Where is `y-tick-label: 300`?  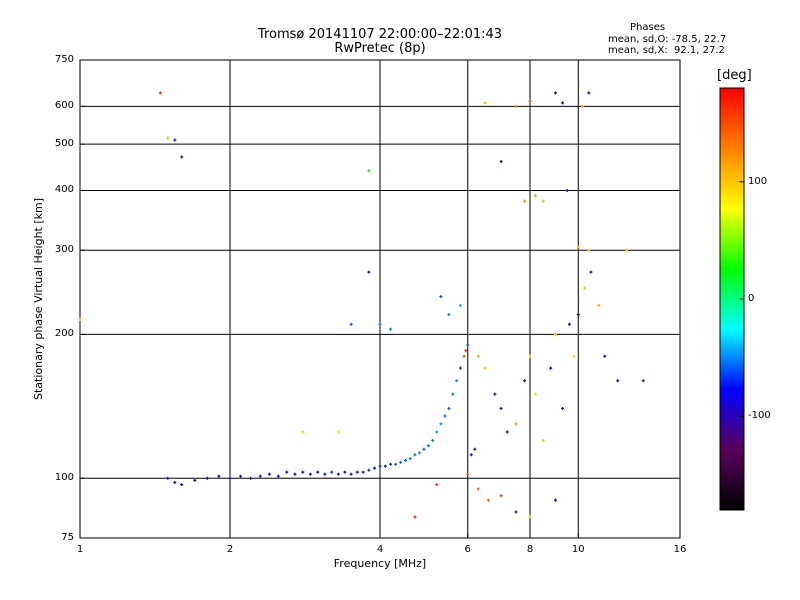
y-tick-label: 300 is located at coordinates (64, 250).